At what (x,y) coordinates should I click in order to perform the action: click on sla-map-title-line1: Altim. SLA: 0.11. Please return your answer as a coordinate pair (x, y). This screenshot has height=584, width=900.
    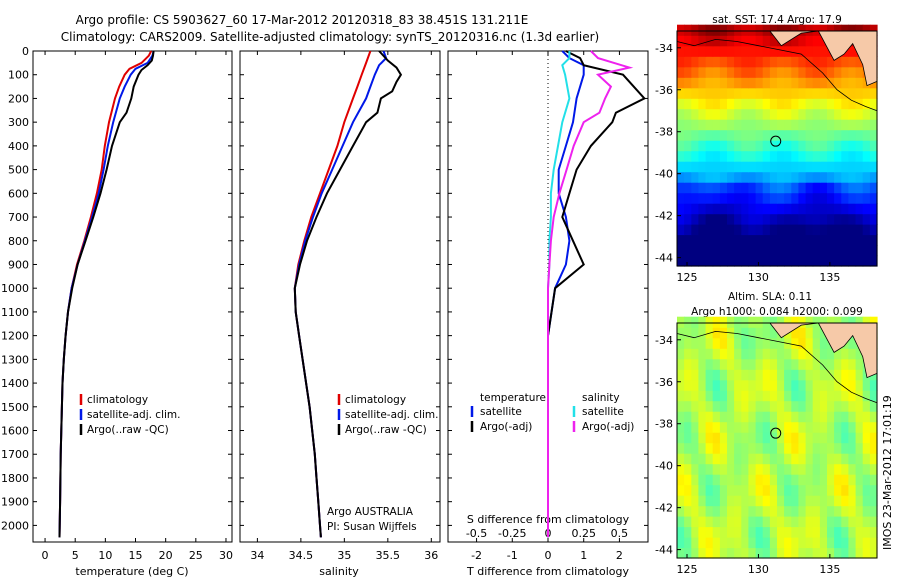
    Looking at the image, I should click on (770, 297).